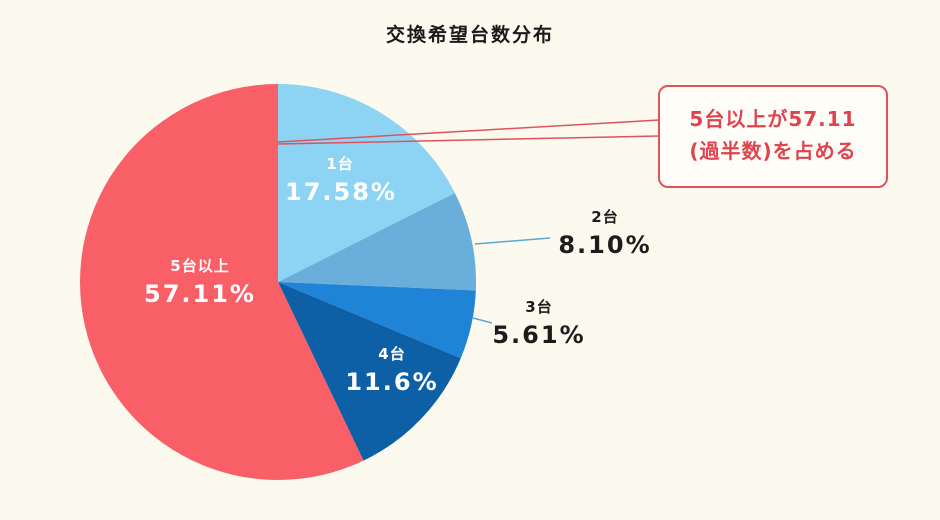  I want to click on slice-label-4: 4台 11.6%, so click(392, 370).